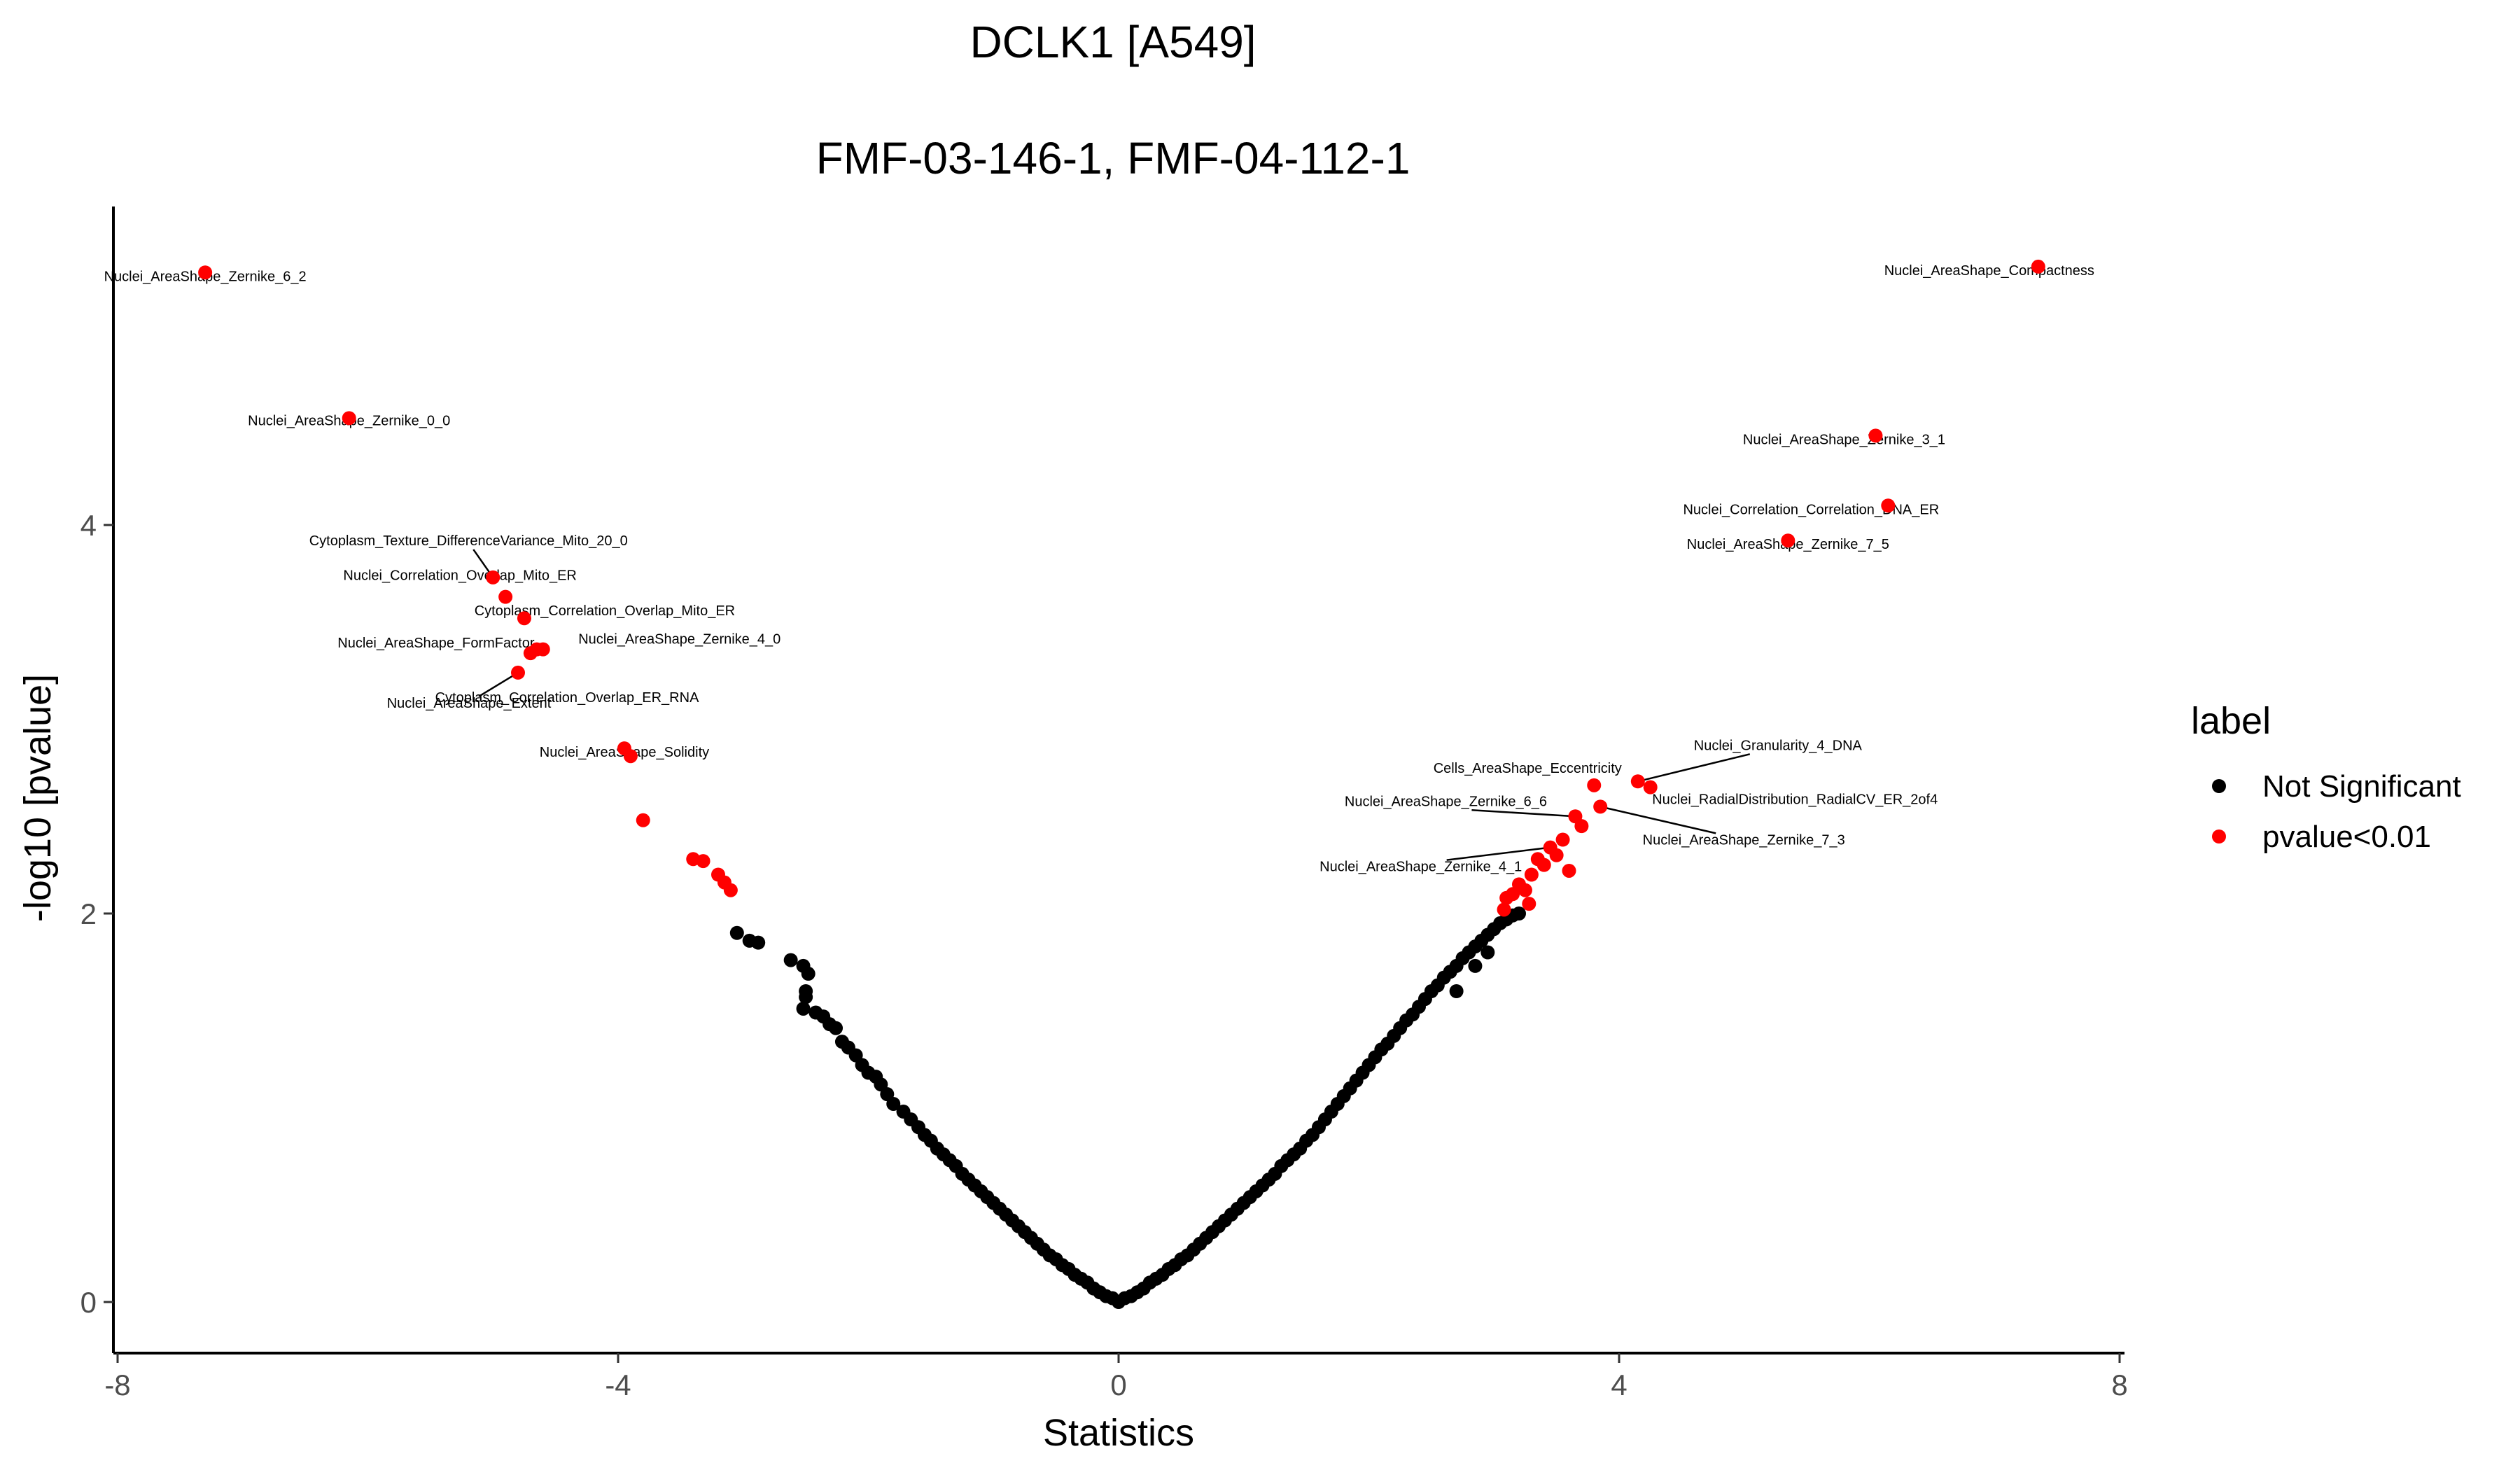  What do you see at coordinates (618, 1384) in the screenshot?
I see `x-tick-label: -4` at bounding box center [618, 1384].